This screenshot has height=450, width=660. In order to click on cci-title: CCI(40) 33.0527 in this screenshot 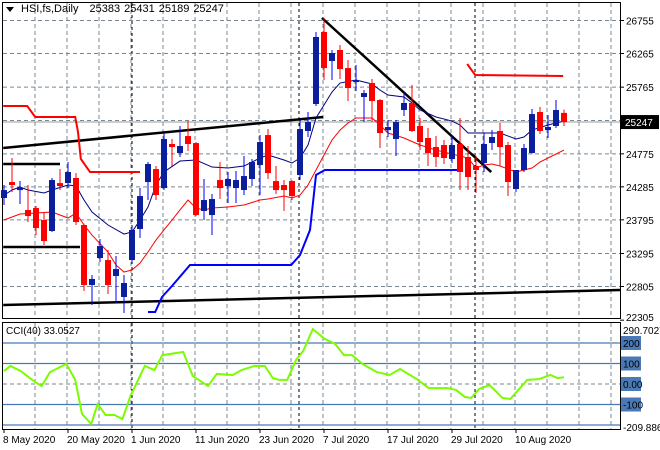, I will do `click(43, 331)`.